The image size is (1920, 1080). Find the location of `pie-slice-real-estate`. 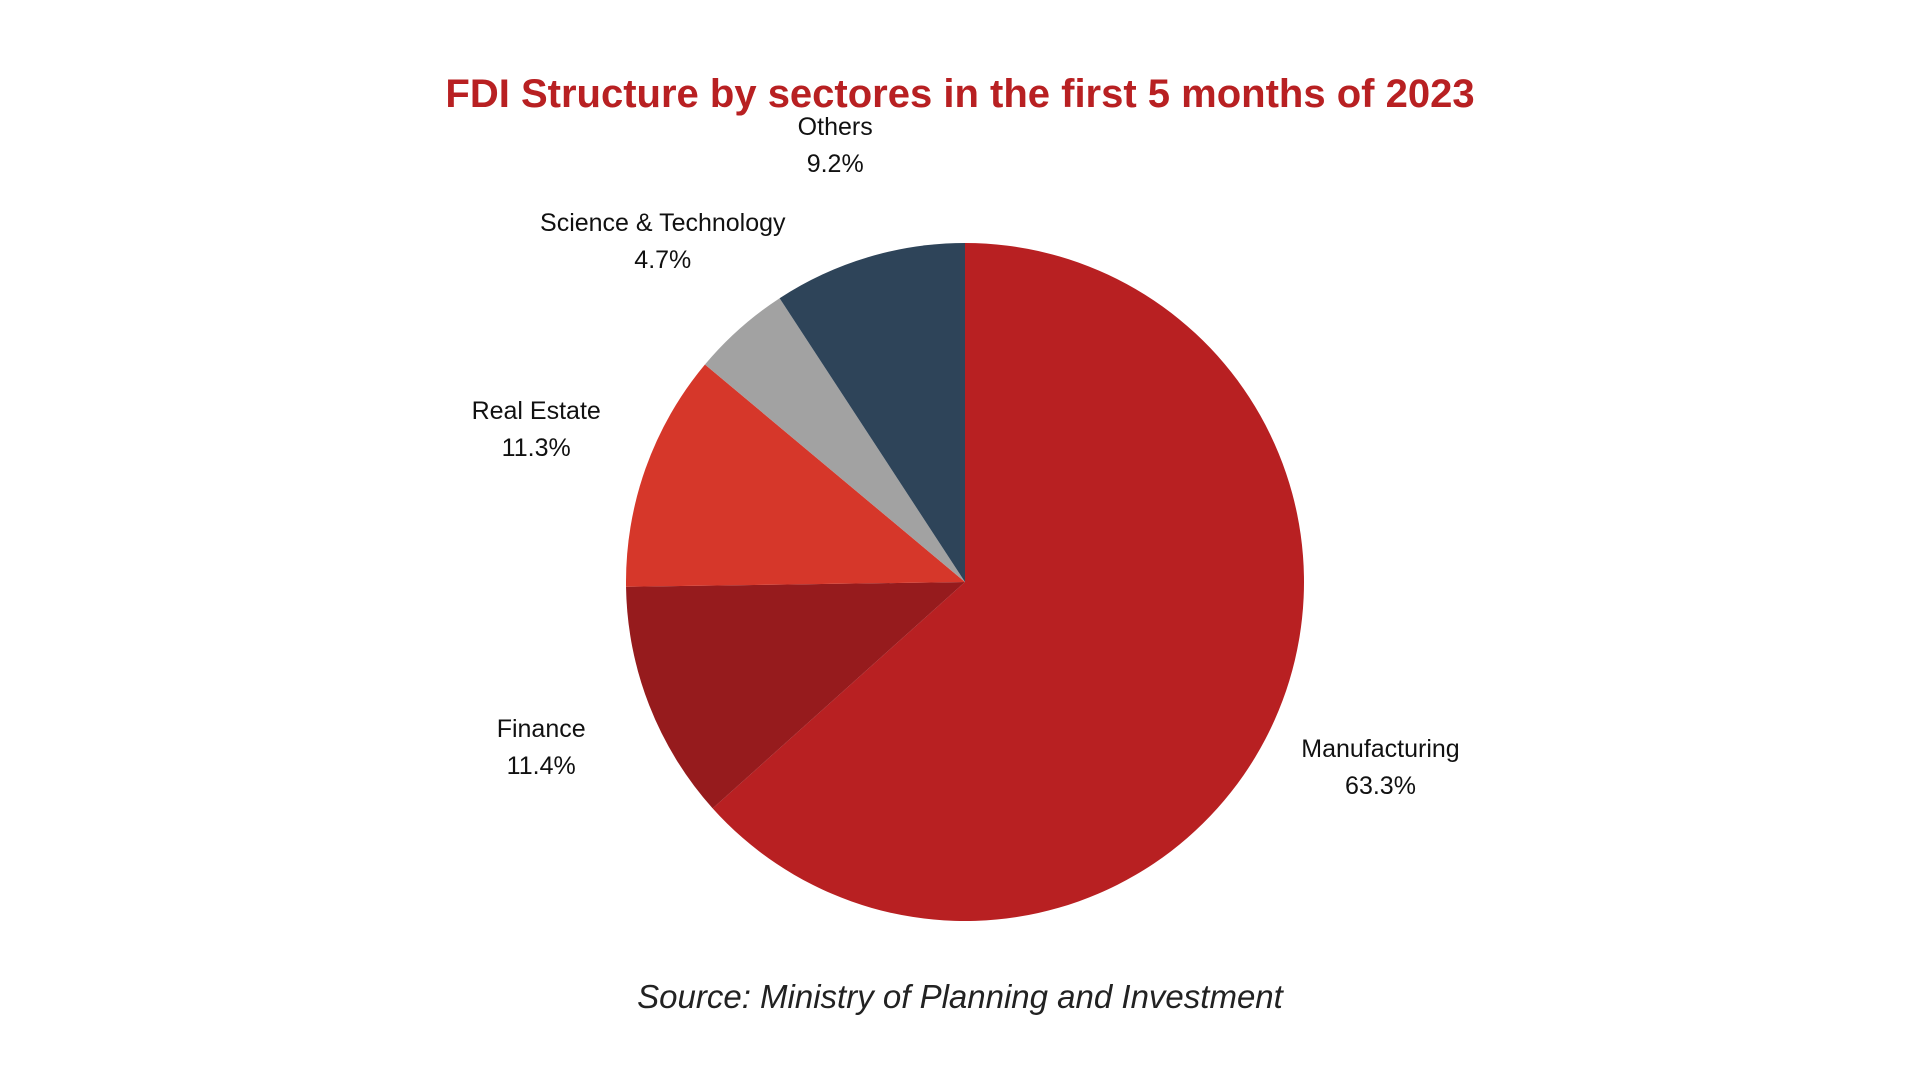

pie-slice-real-estate is located at coordinates (795, 475).